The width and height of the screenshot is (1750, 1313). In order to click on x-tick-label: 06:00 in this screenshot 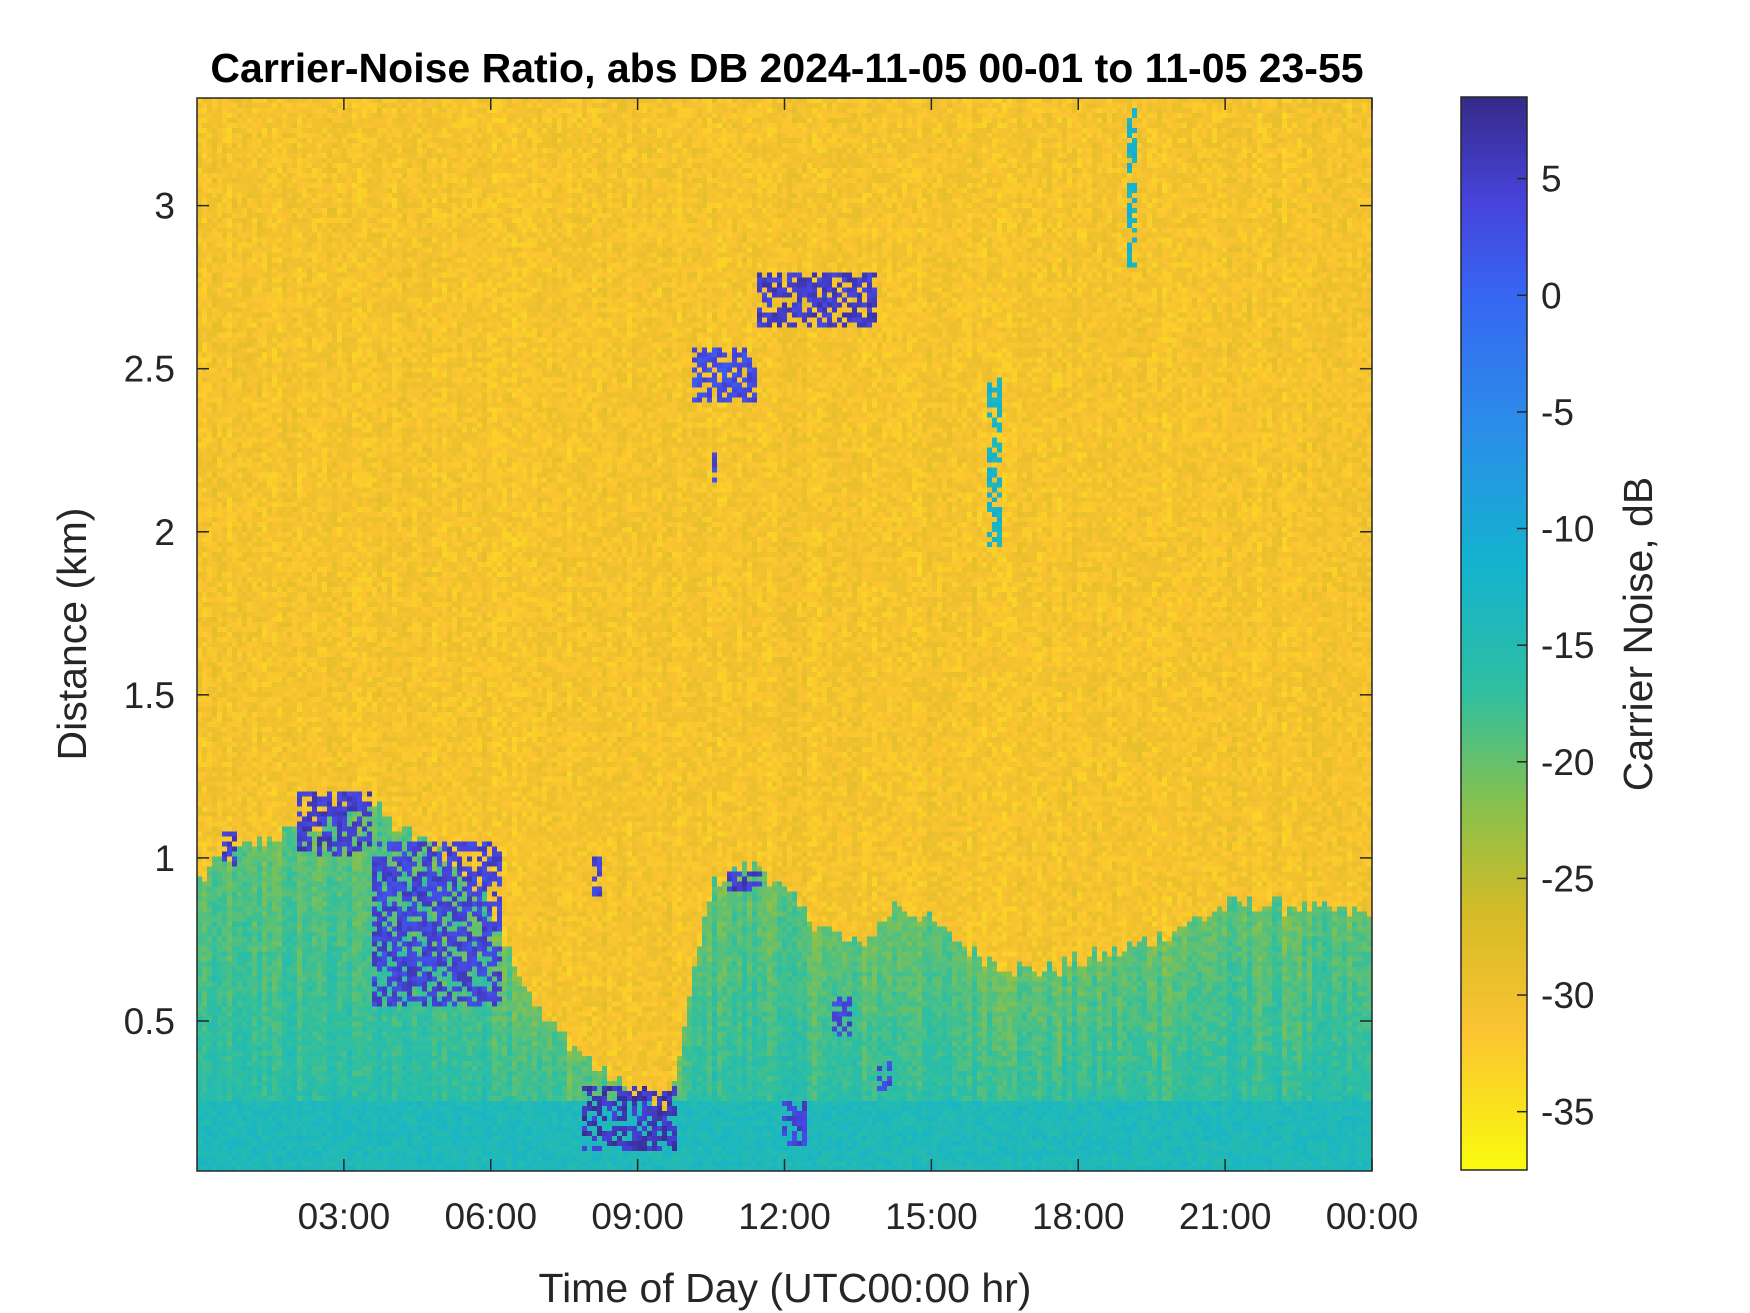, I will do `click(490, 1216)`.